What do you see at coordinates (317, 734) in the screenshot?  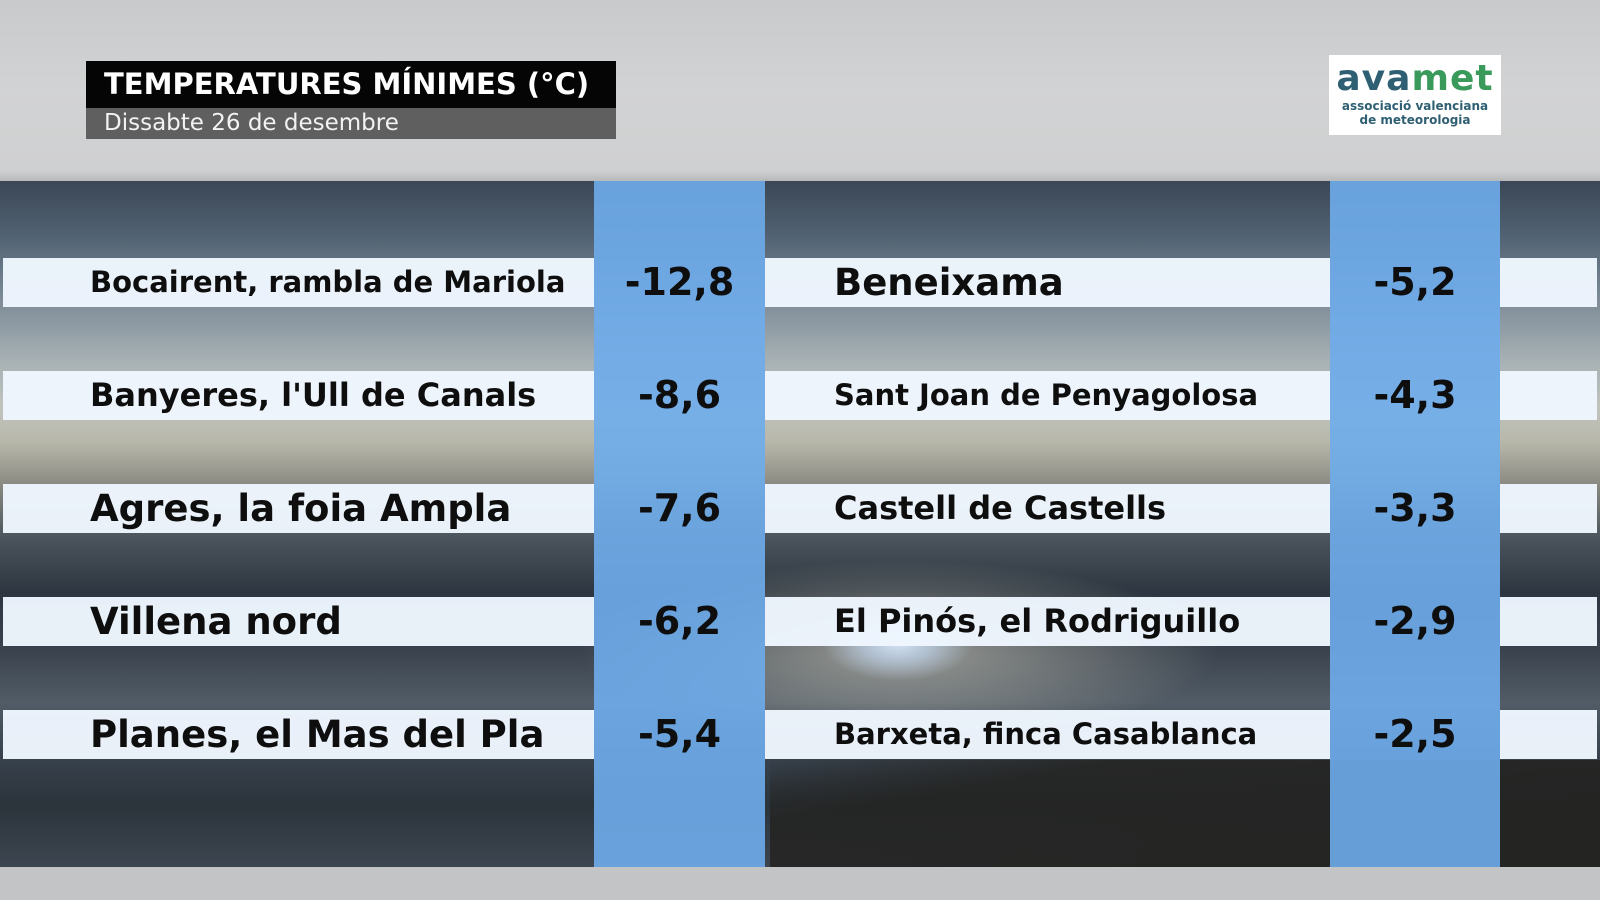 I see `station-name: Planes, el Mas del Pla` at bounding box center [317, 734].